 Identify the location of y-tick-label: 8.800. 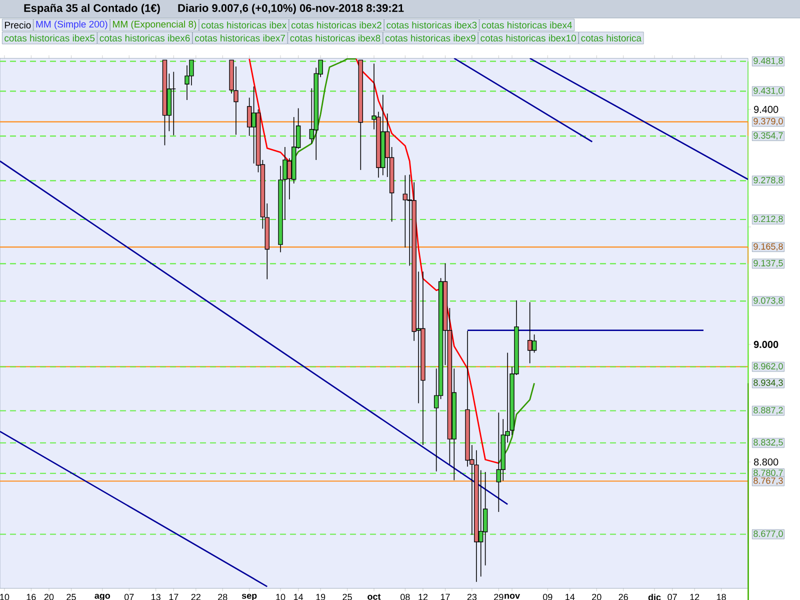
(766, 462).